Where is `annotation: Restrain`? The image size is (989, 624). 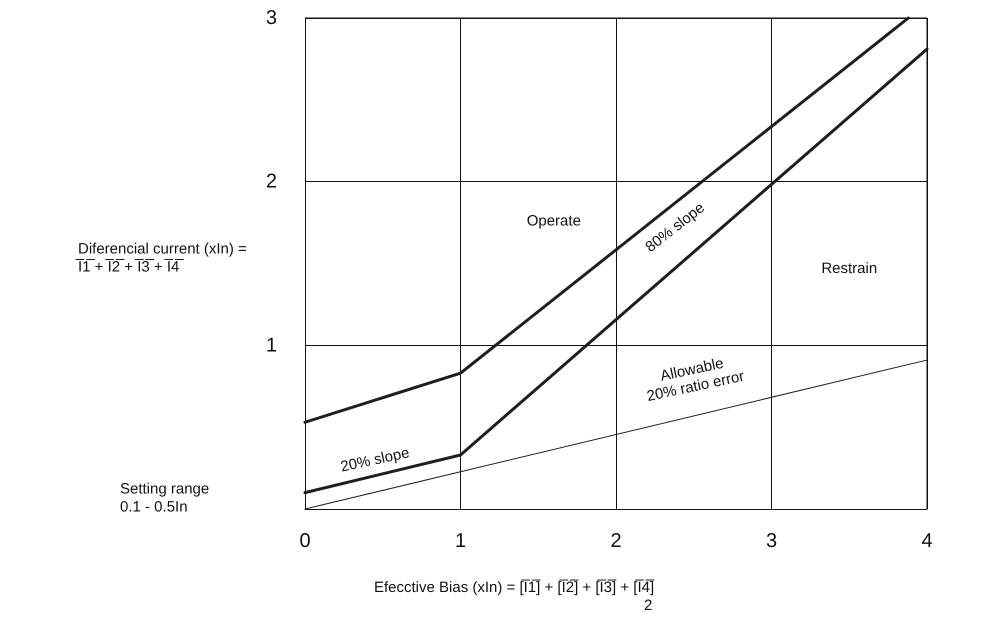
annotation: Restrain is located at coordinates (849, 268).